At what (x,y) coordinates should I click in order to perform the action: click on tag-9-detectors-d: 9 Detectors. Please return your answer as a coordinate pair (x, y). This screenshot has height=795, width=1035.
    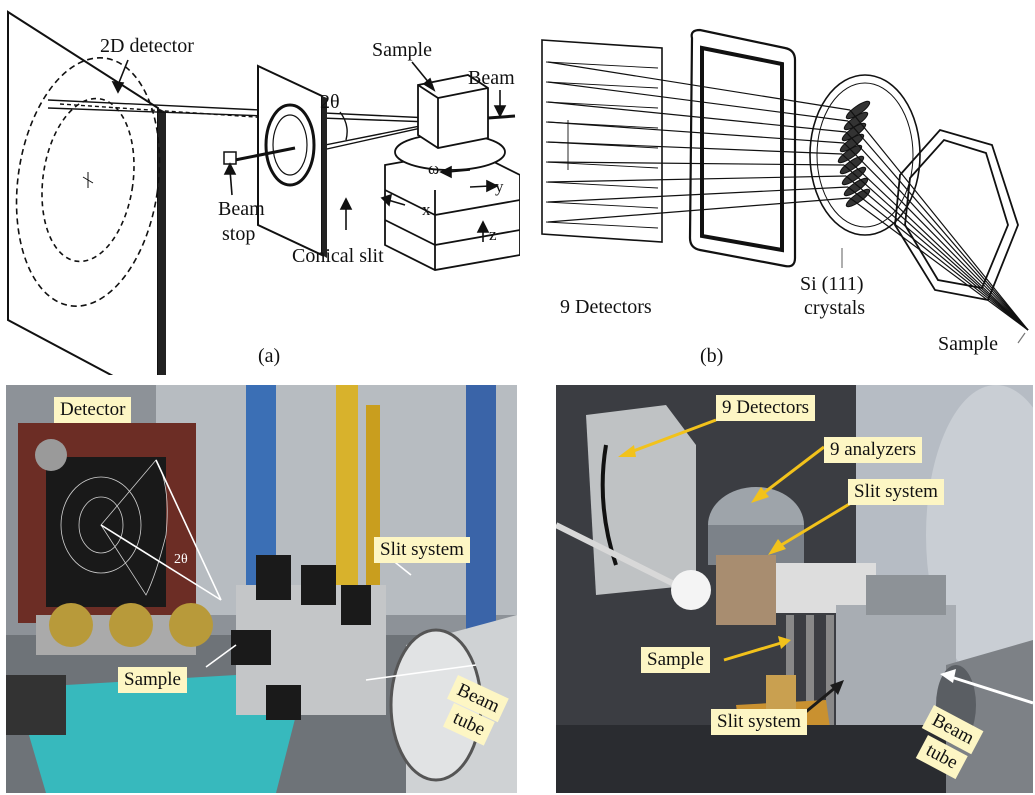
    Looking at the image, I should click on (766, 408).